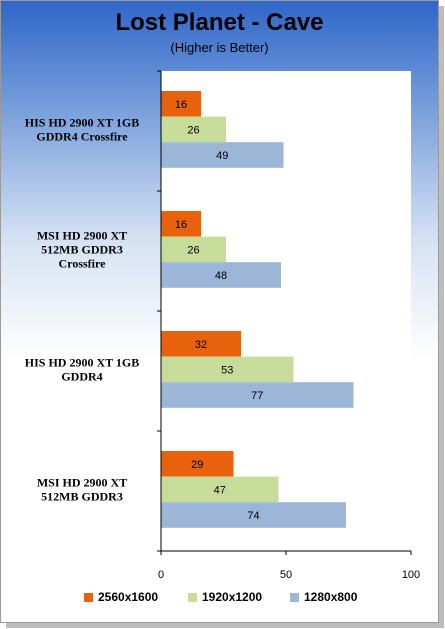 The image size is (445, 629). I want to click on bar-value-label: 32, so click(201, 345).